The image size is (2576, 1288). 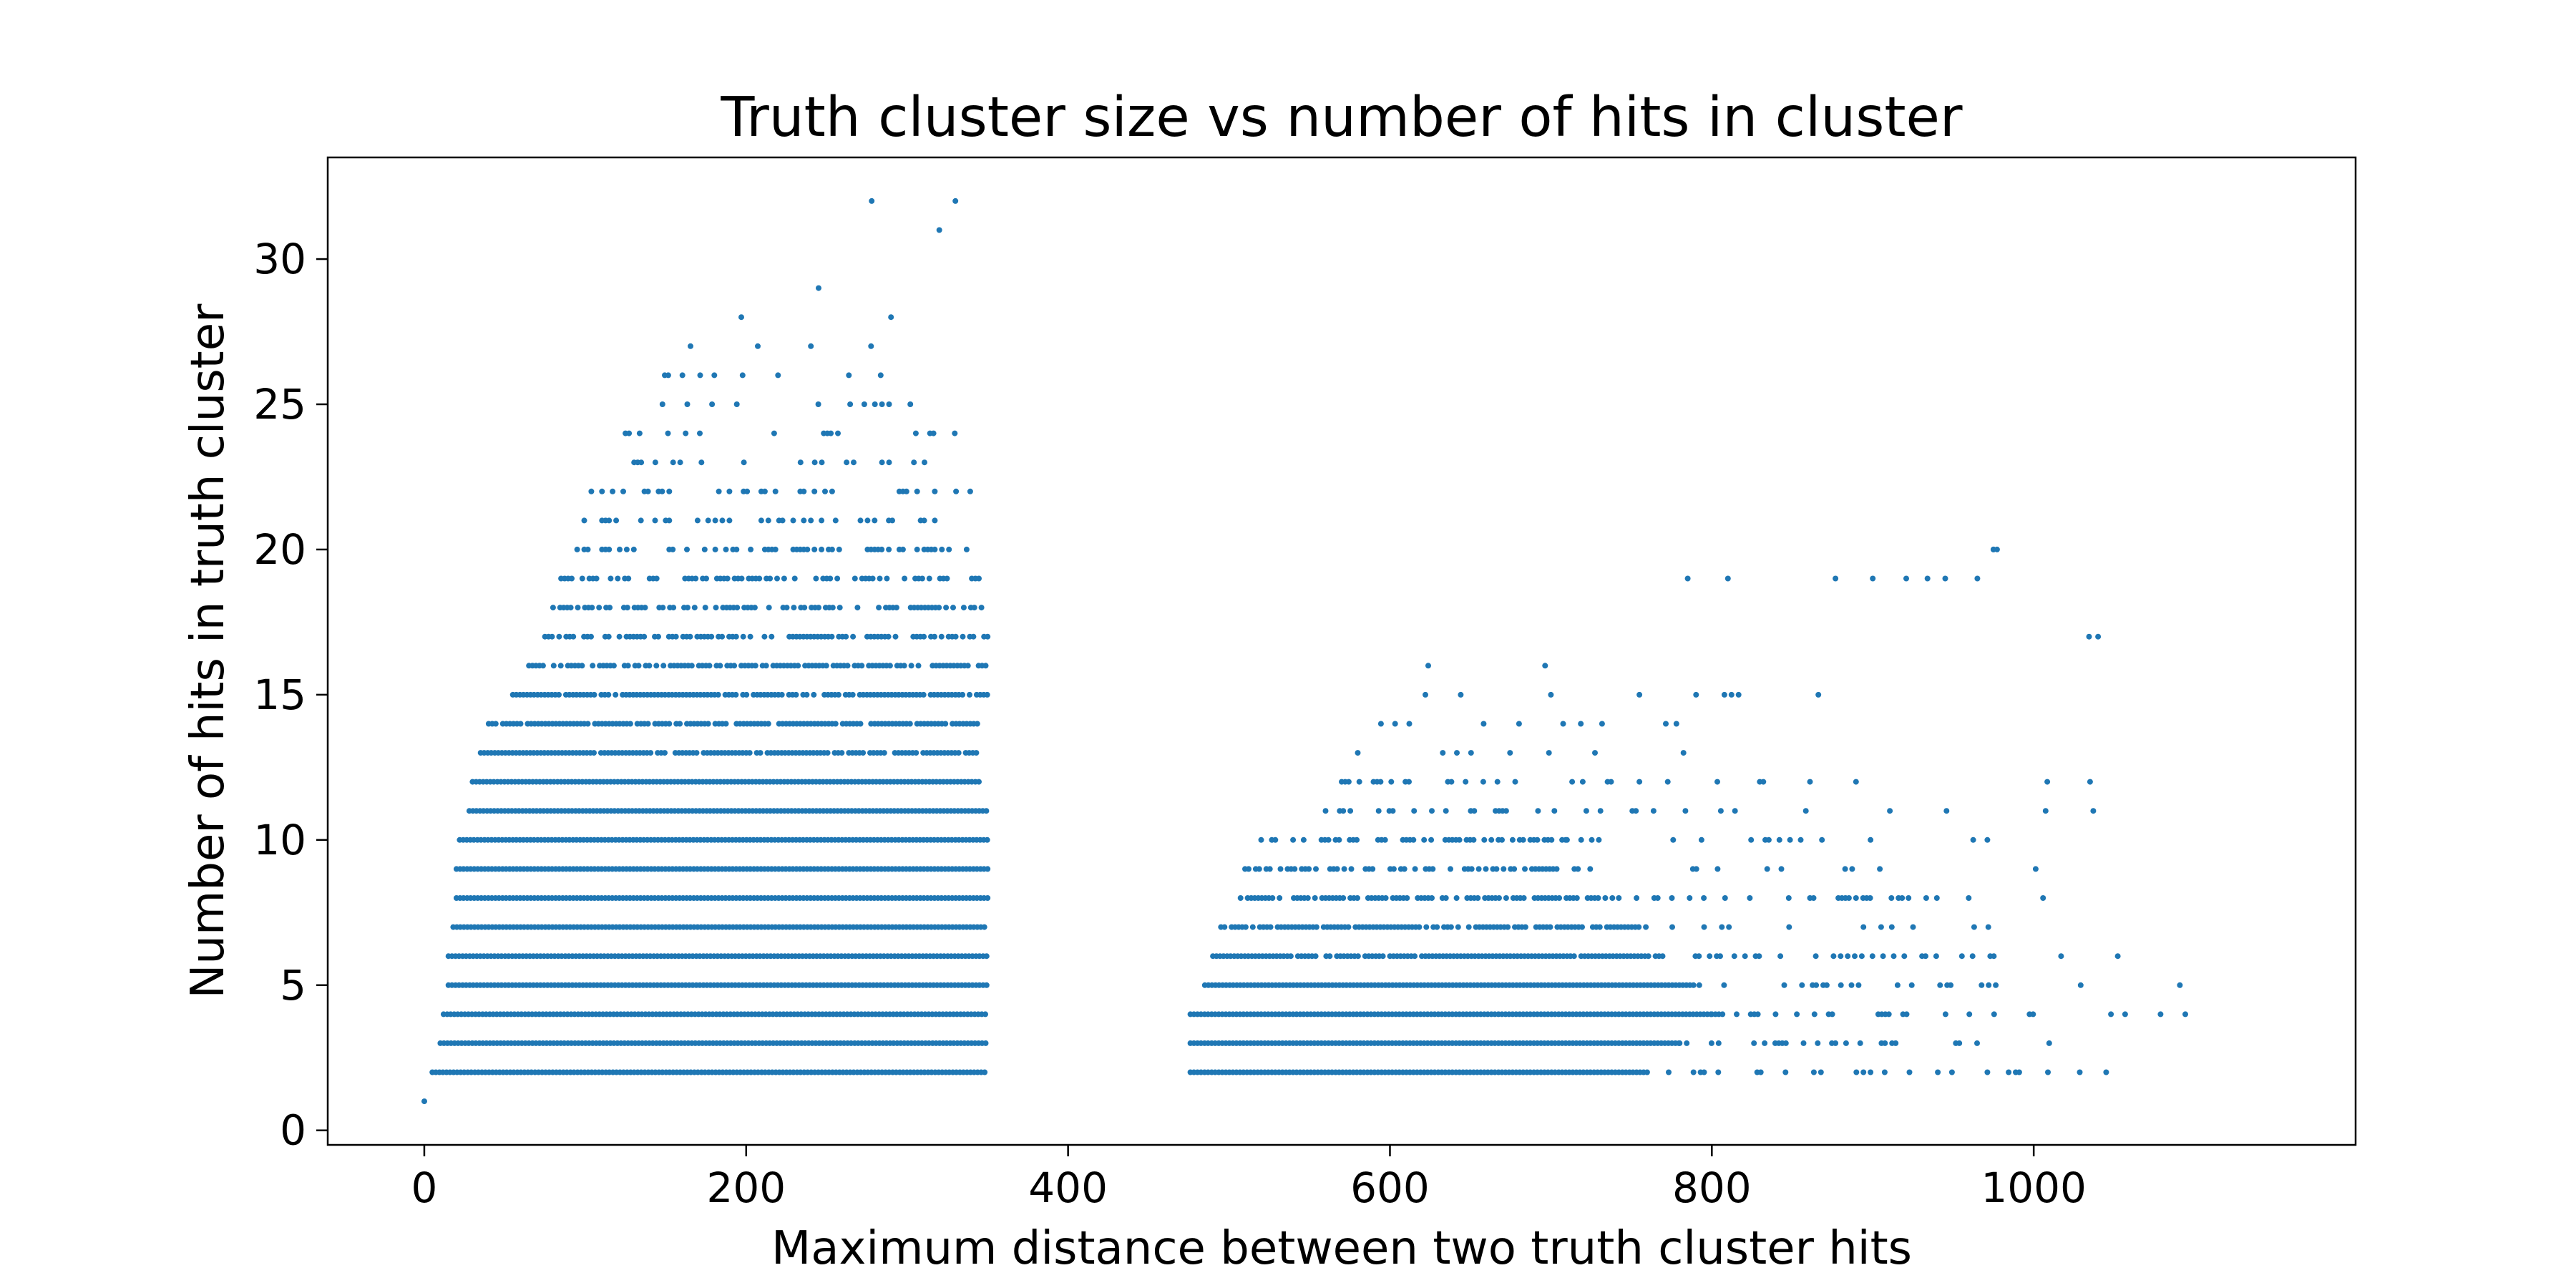 I want to click on x-tick-label: 600, so click(x=1390, y=1187).